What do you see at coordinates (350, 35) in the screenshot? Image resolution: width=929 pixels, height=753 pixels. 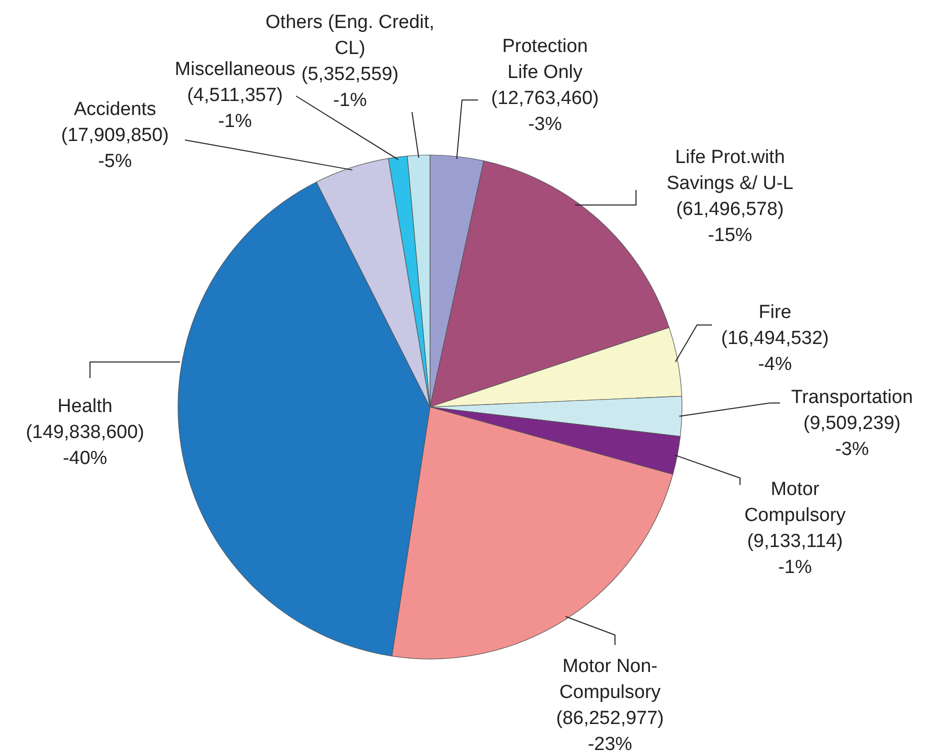 I see `slice-label: Others (Eng. Credit, CL)` at bounding box center [350, 35].